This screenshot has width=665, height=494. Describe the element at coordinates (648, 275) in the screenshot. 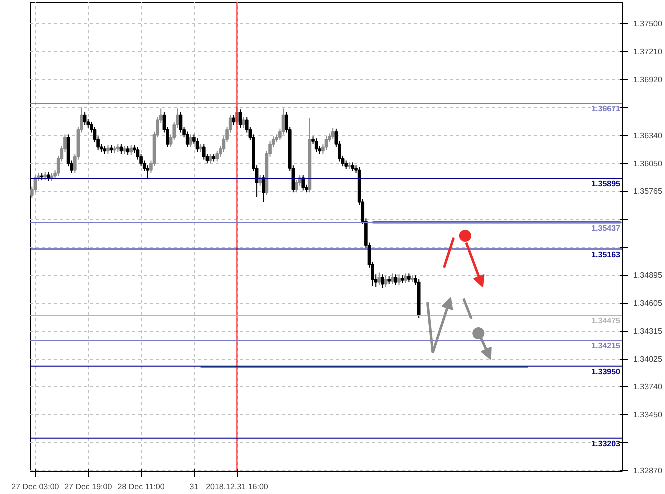

I see `y-tick-label: 1.34895` at that location.